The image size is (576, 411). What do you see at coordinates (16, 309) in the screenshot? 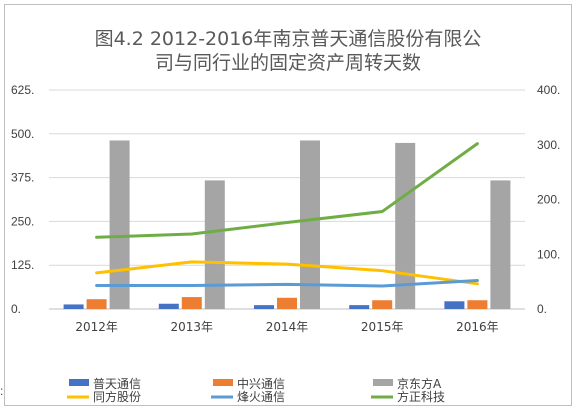
I see `left-tick-label: 0.` at bounding box center [16, 309].